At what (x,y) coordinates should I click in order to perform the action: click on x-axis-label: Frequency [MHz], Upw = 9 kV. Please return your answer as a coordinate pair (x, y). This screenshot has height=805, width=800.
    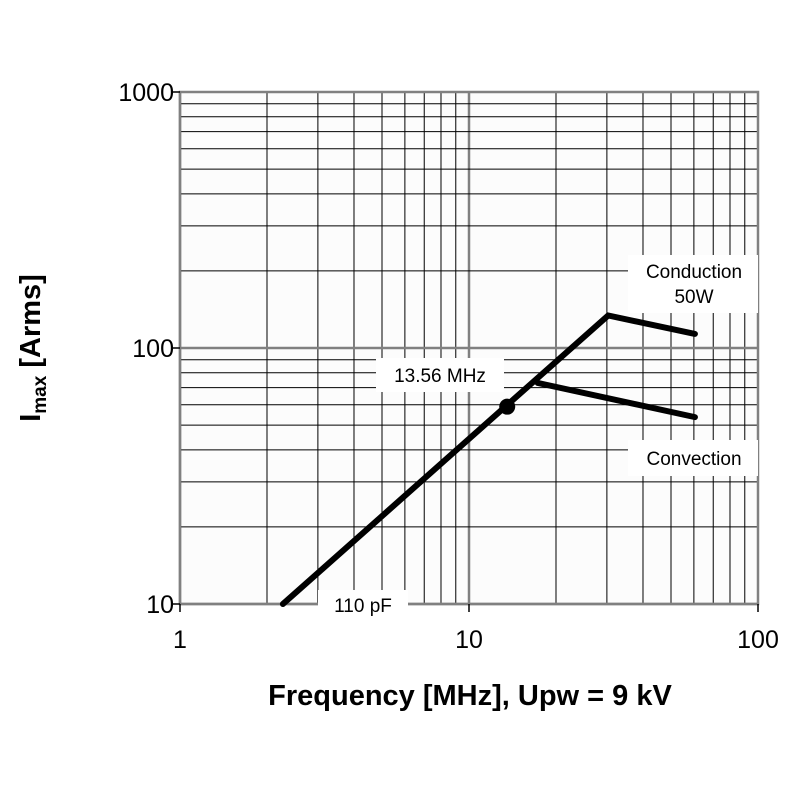
    Looking at the image, I should click on (470, 696).